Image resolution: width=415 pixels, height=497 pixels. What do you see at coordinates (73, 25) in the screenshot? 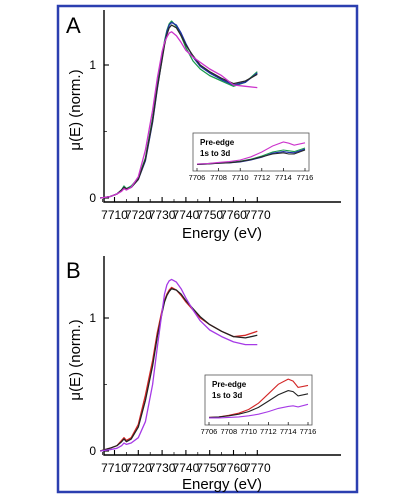
I see `panel-label: A` at bounding box center [73, 25].